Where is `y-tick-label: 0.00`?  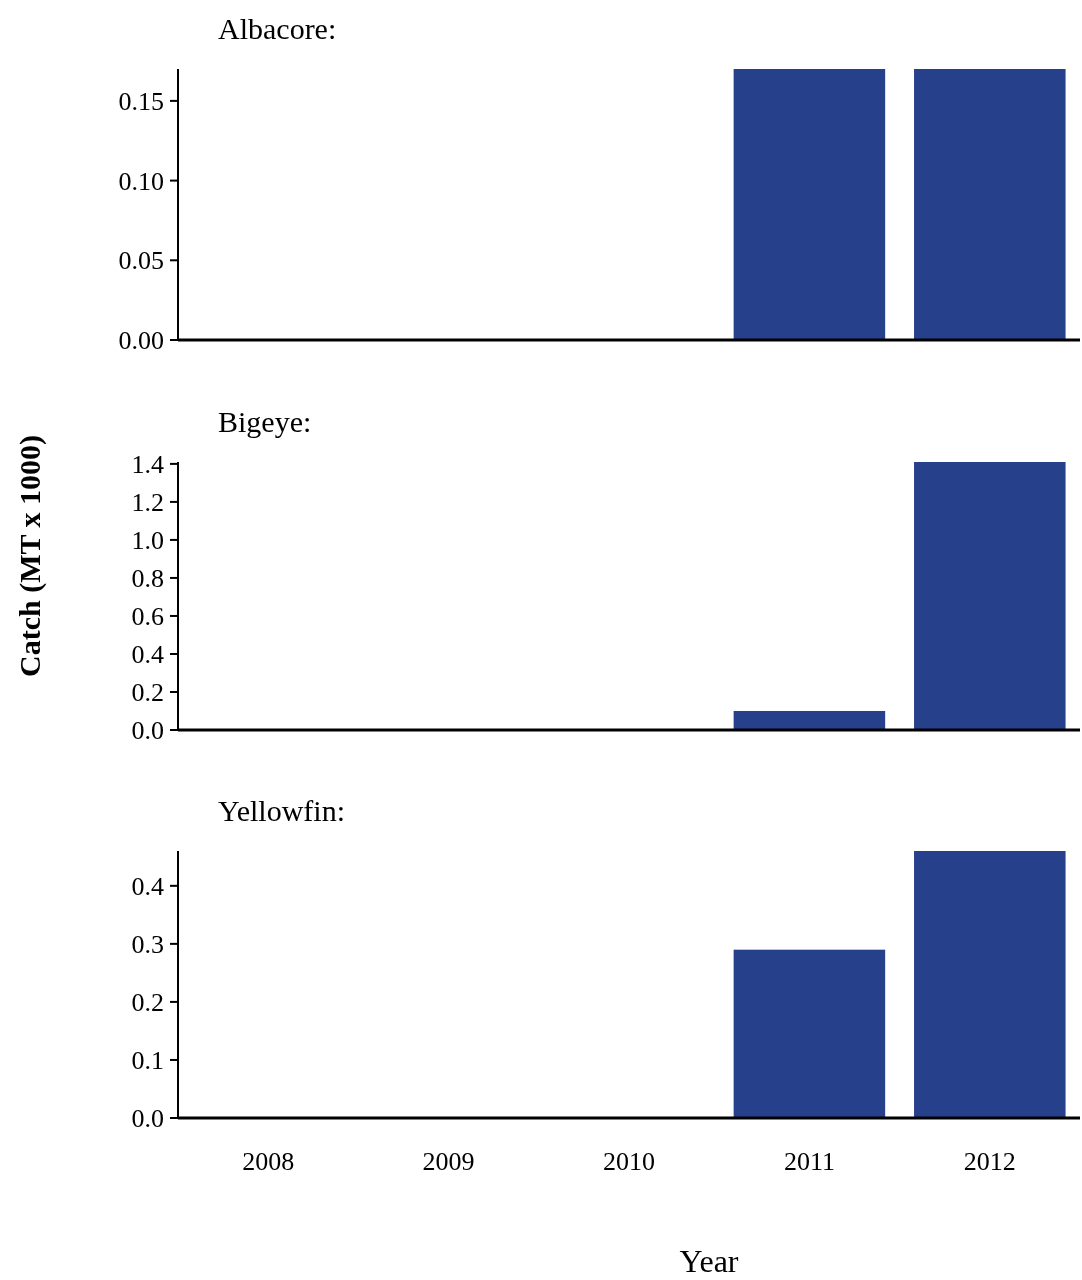
y-tick-label: 0.00 is located at coordinates (141, 341).